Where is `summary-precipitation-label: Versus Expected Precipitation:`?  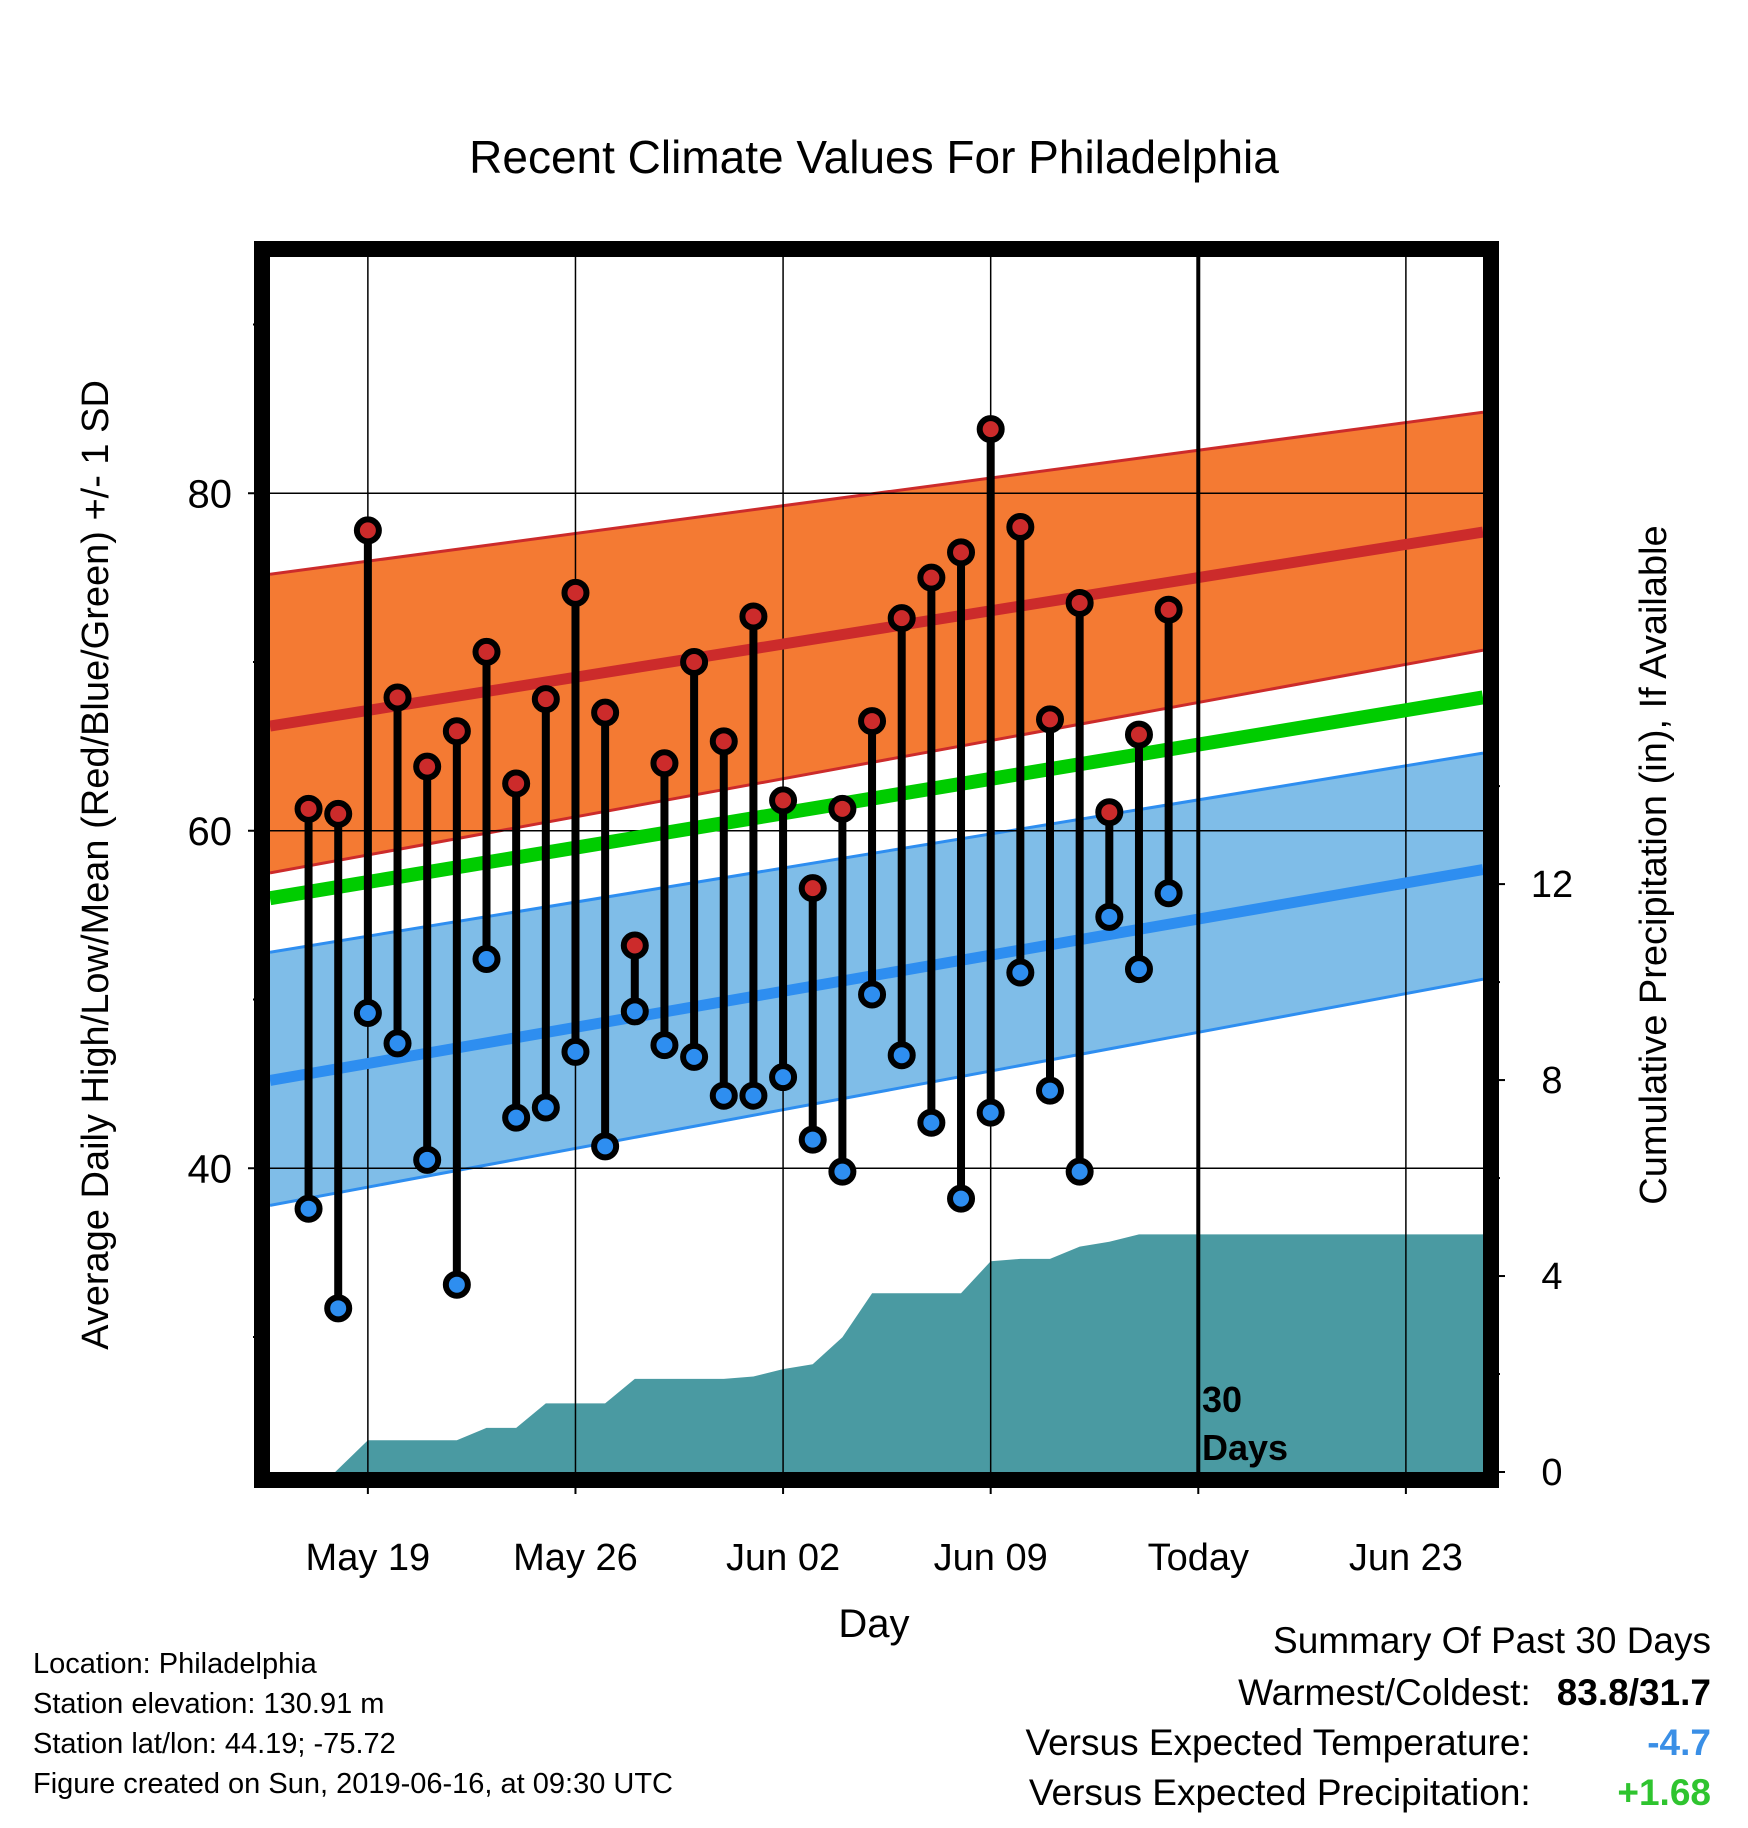
summary-precipitation-label: Versus Expected Precipitation: is located at coordinates (1279, 1792).